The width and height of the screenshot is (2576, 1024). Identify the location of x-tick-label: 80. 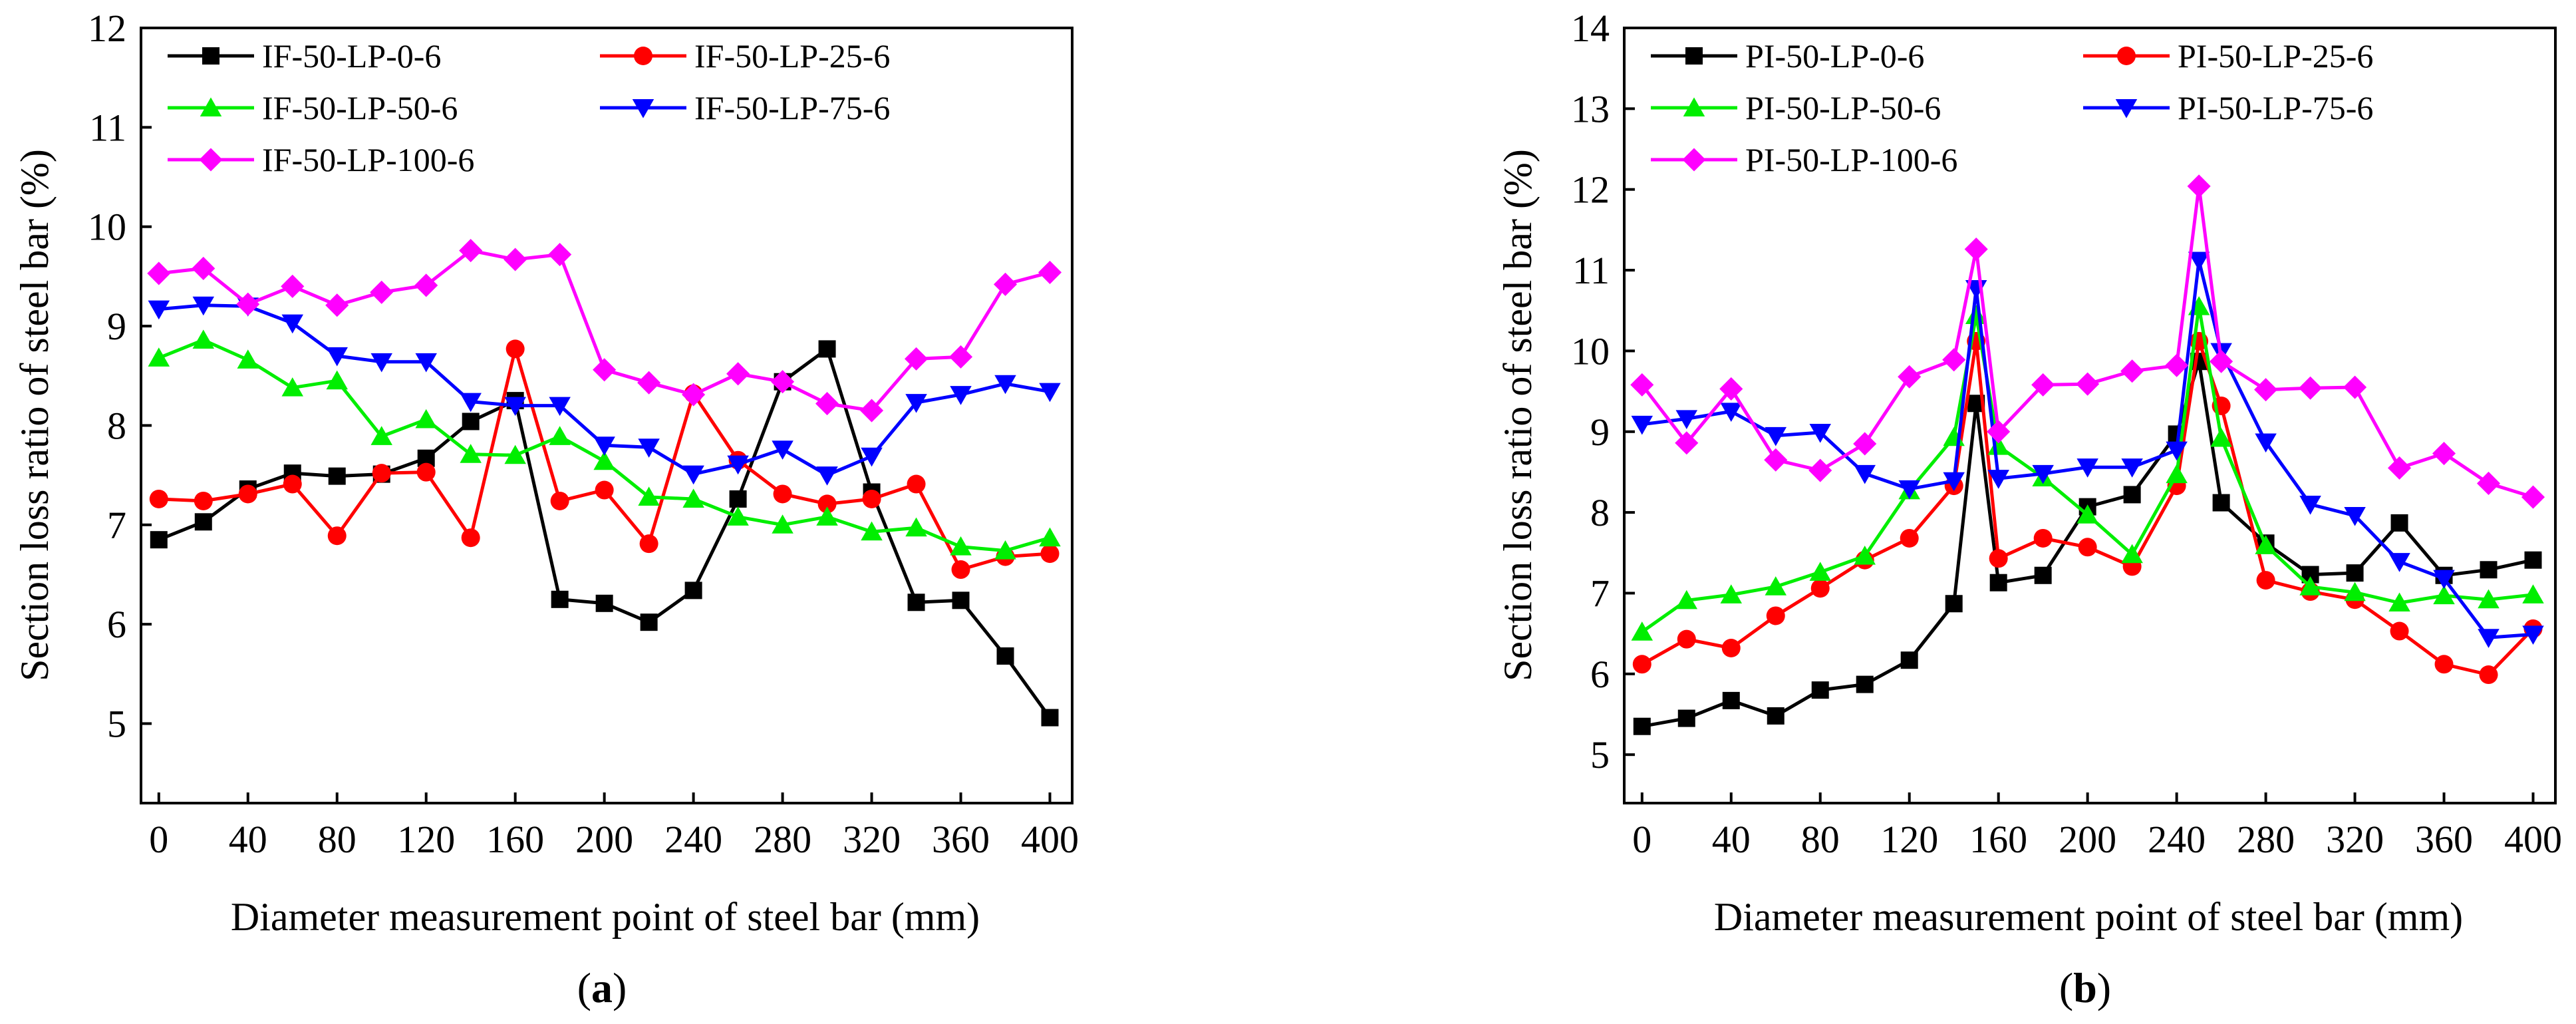
(1820, 839).